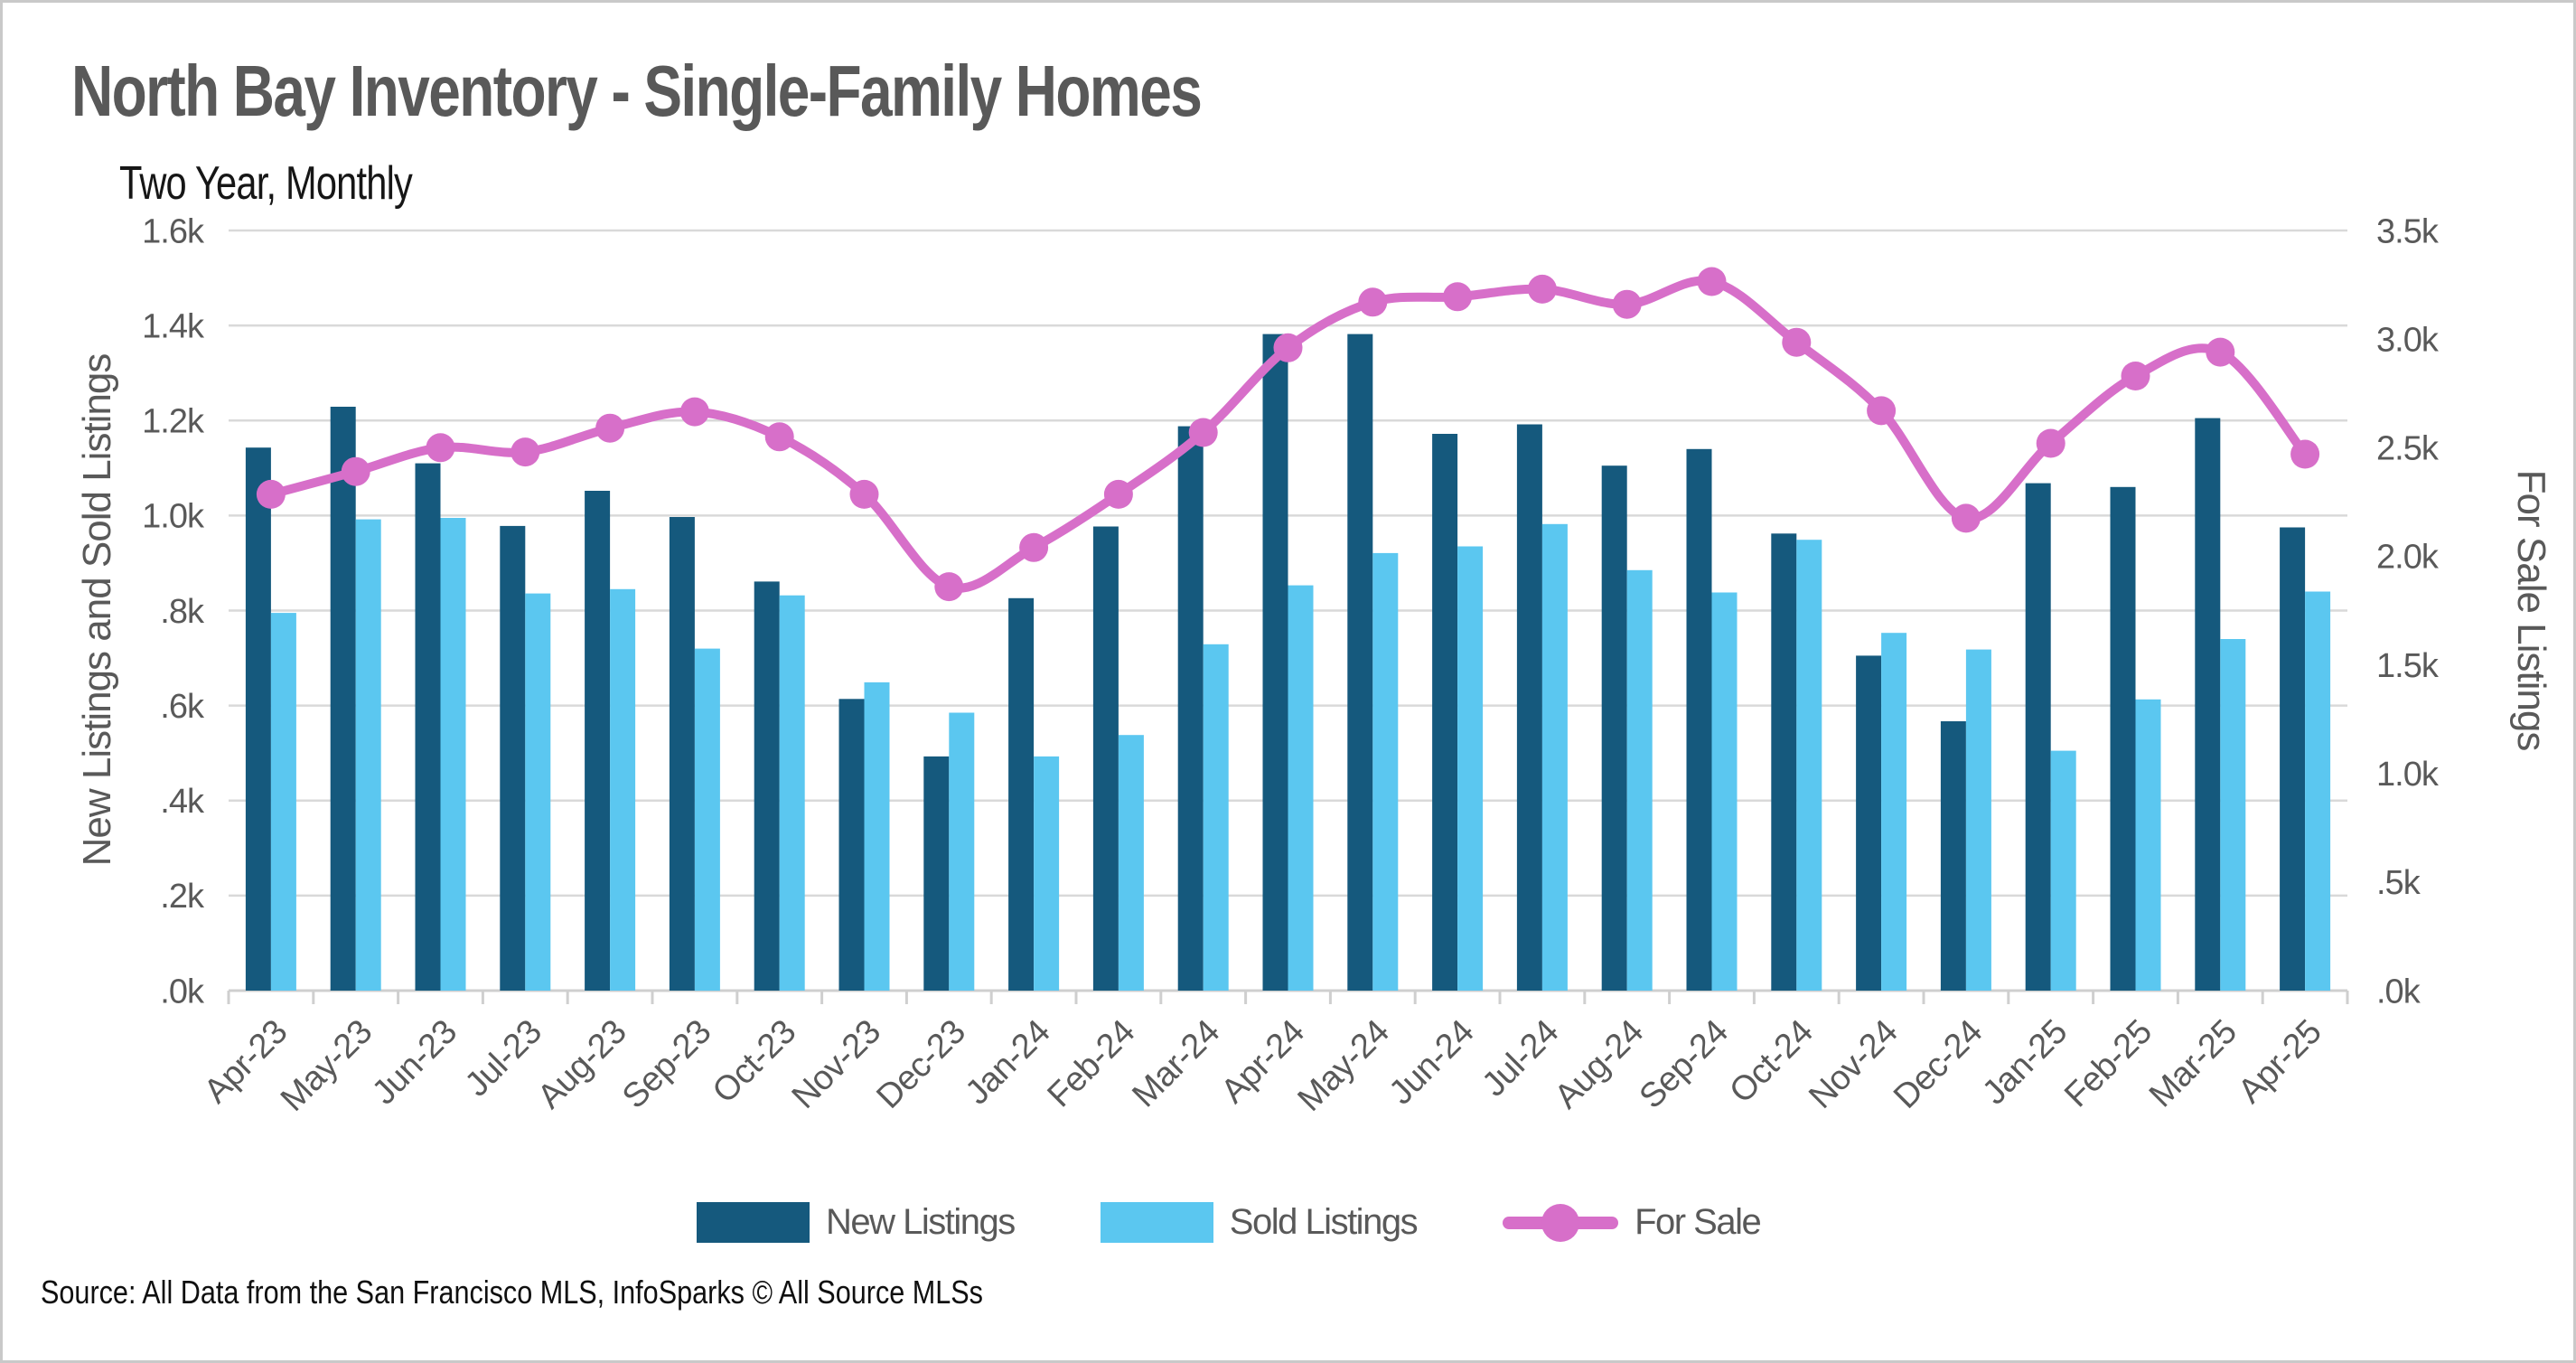  I want to click on y-axis-tick-label-left: 1.2k, so click(173, 422).